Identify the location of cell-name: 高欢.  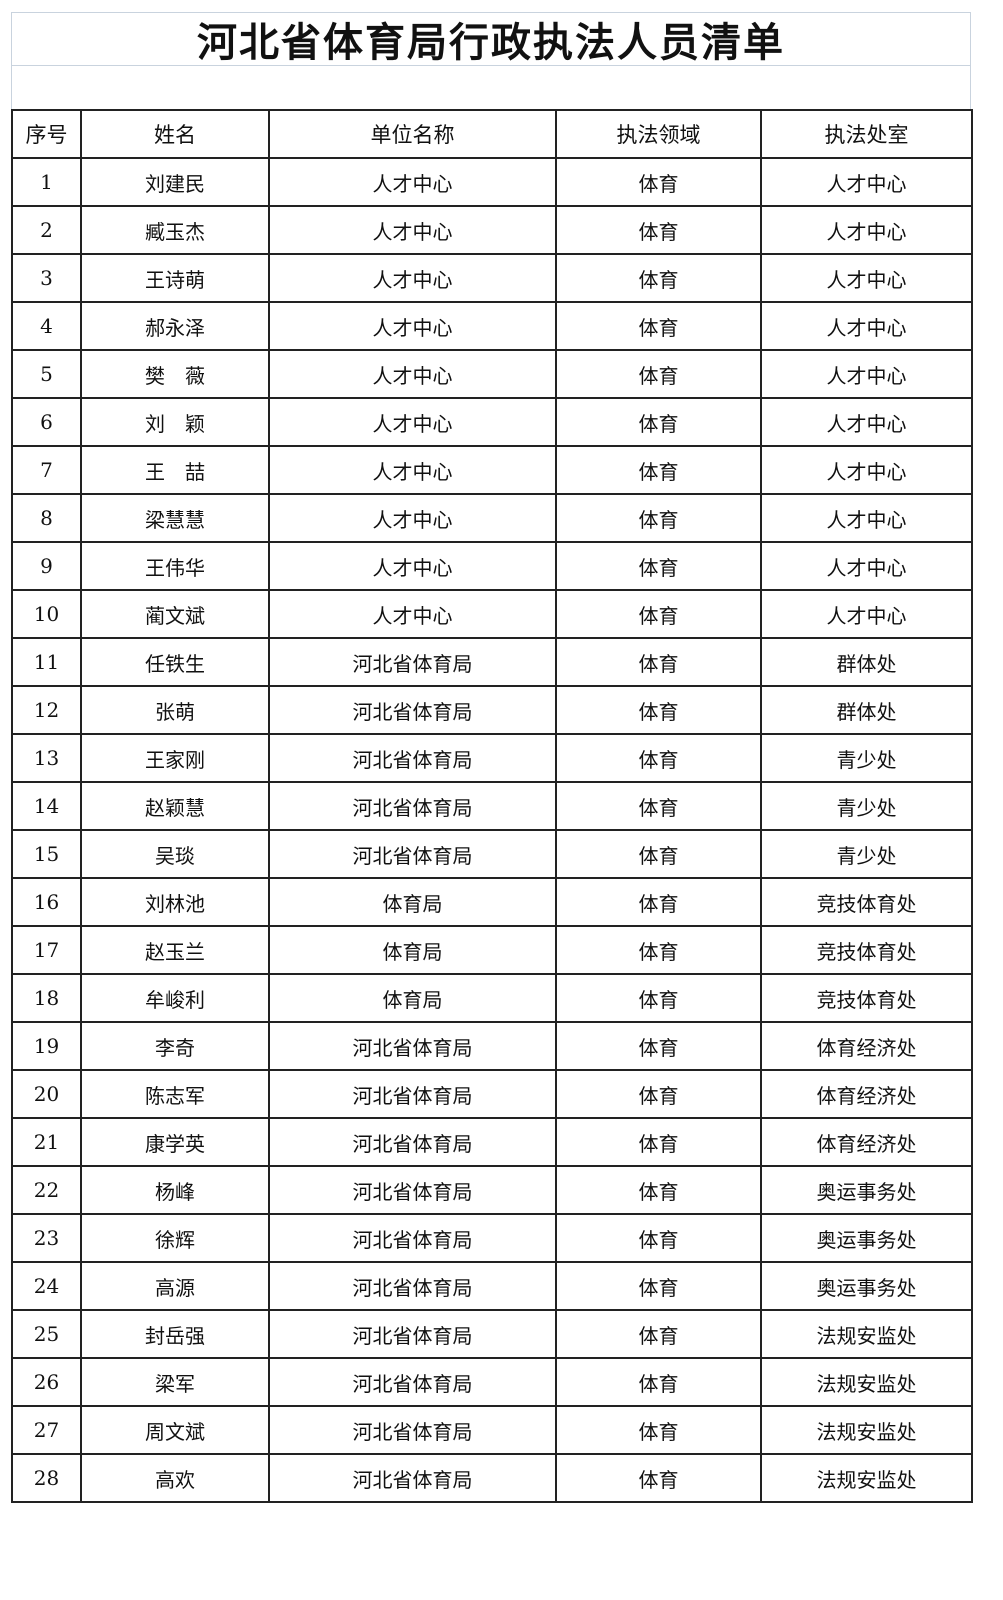
(175, 1478).